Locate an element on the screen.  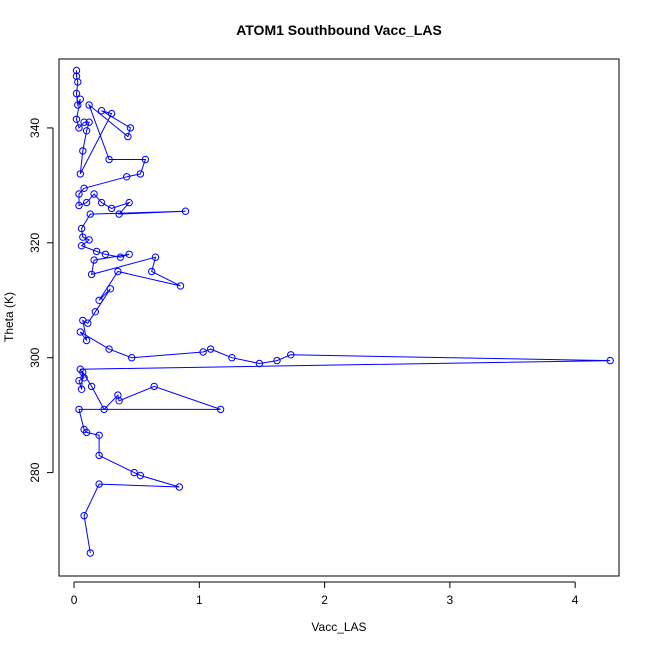
y-tick-label: 320 is located at coordinates (35, 242).